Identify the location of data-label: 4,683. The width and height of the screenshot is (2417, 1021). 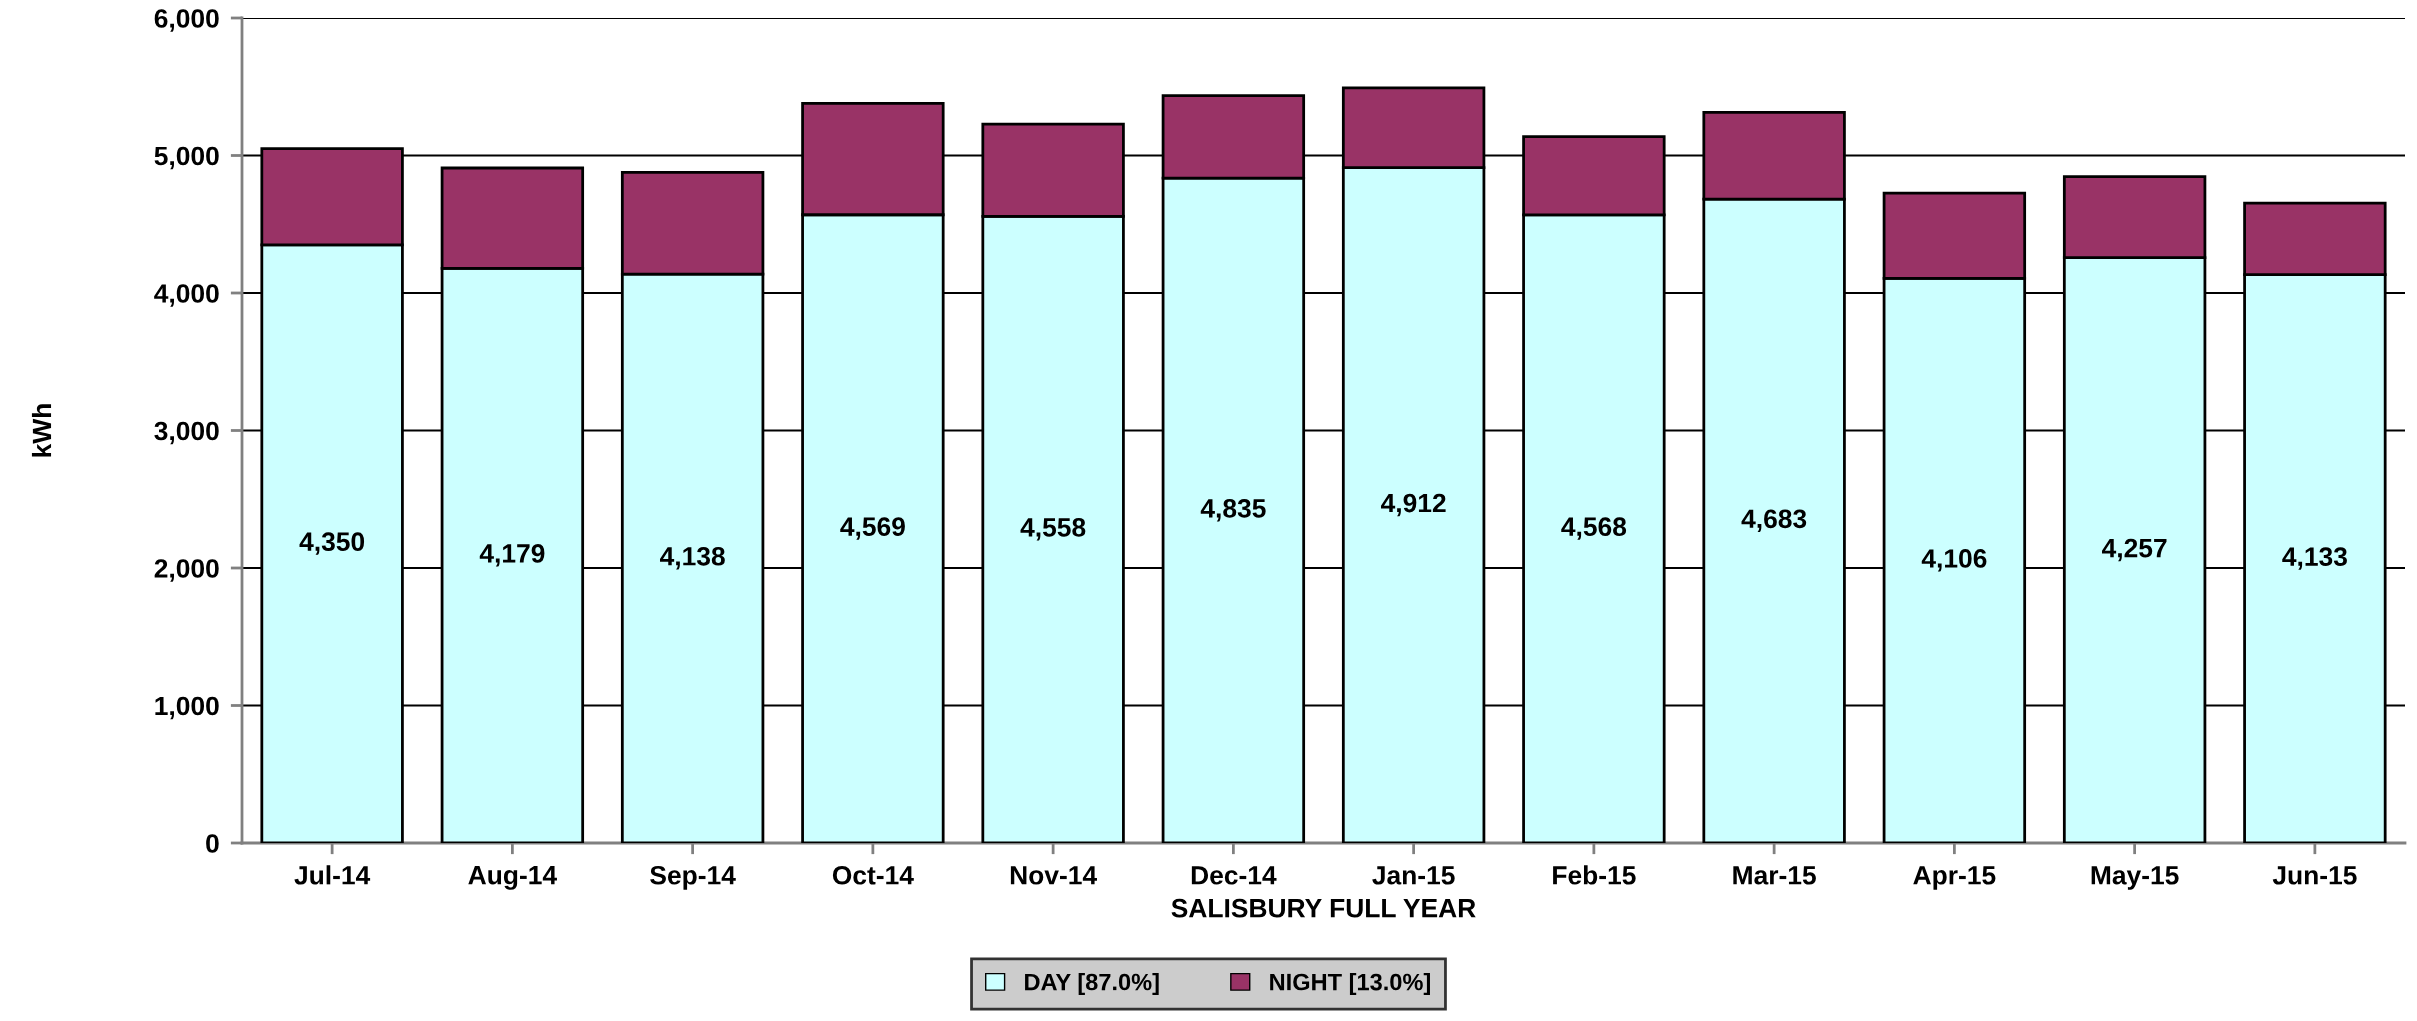
(1774, 520).